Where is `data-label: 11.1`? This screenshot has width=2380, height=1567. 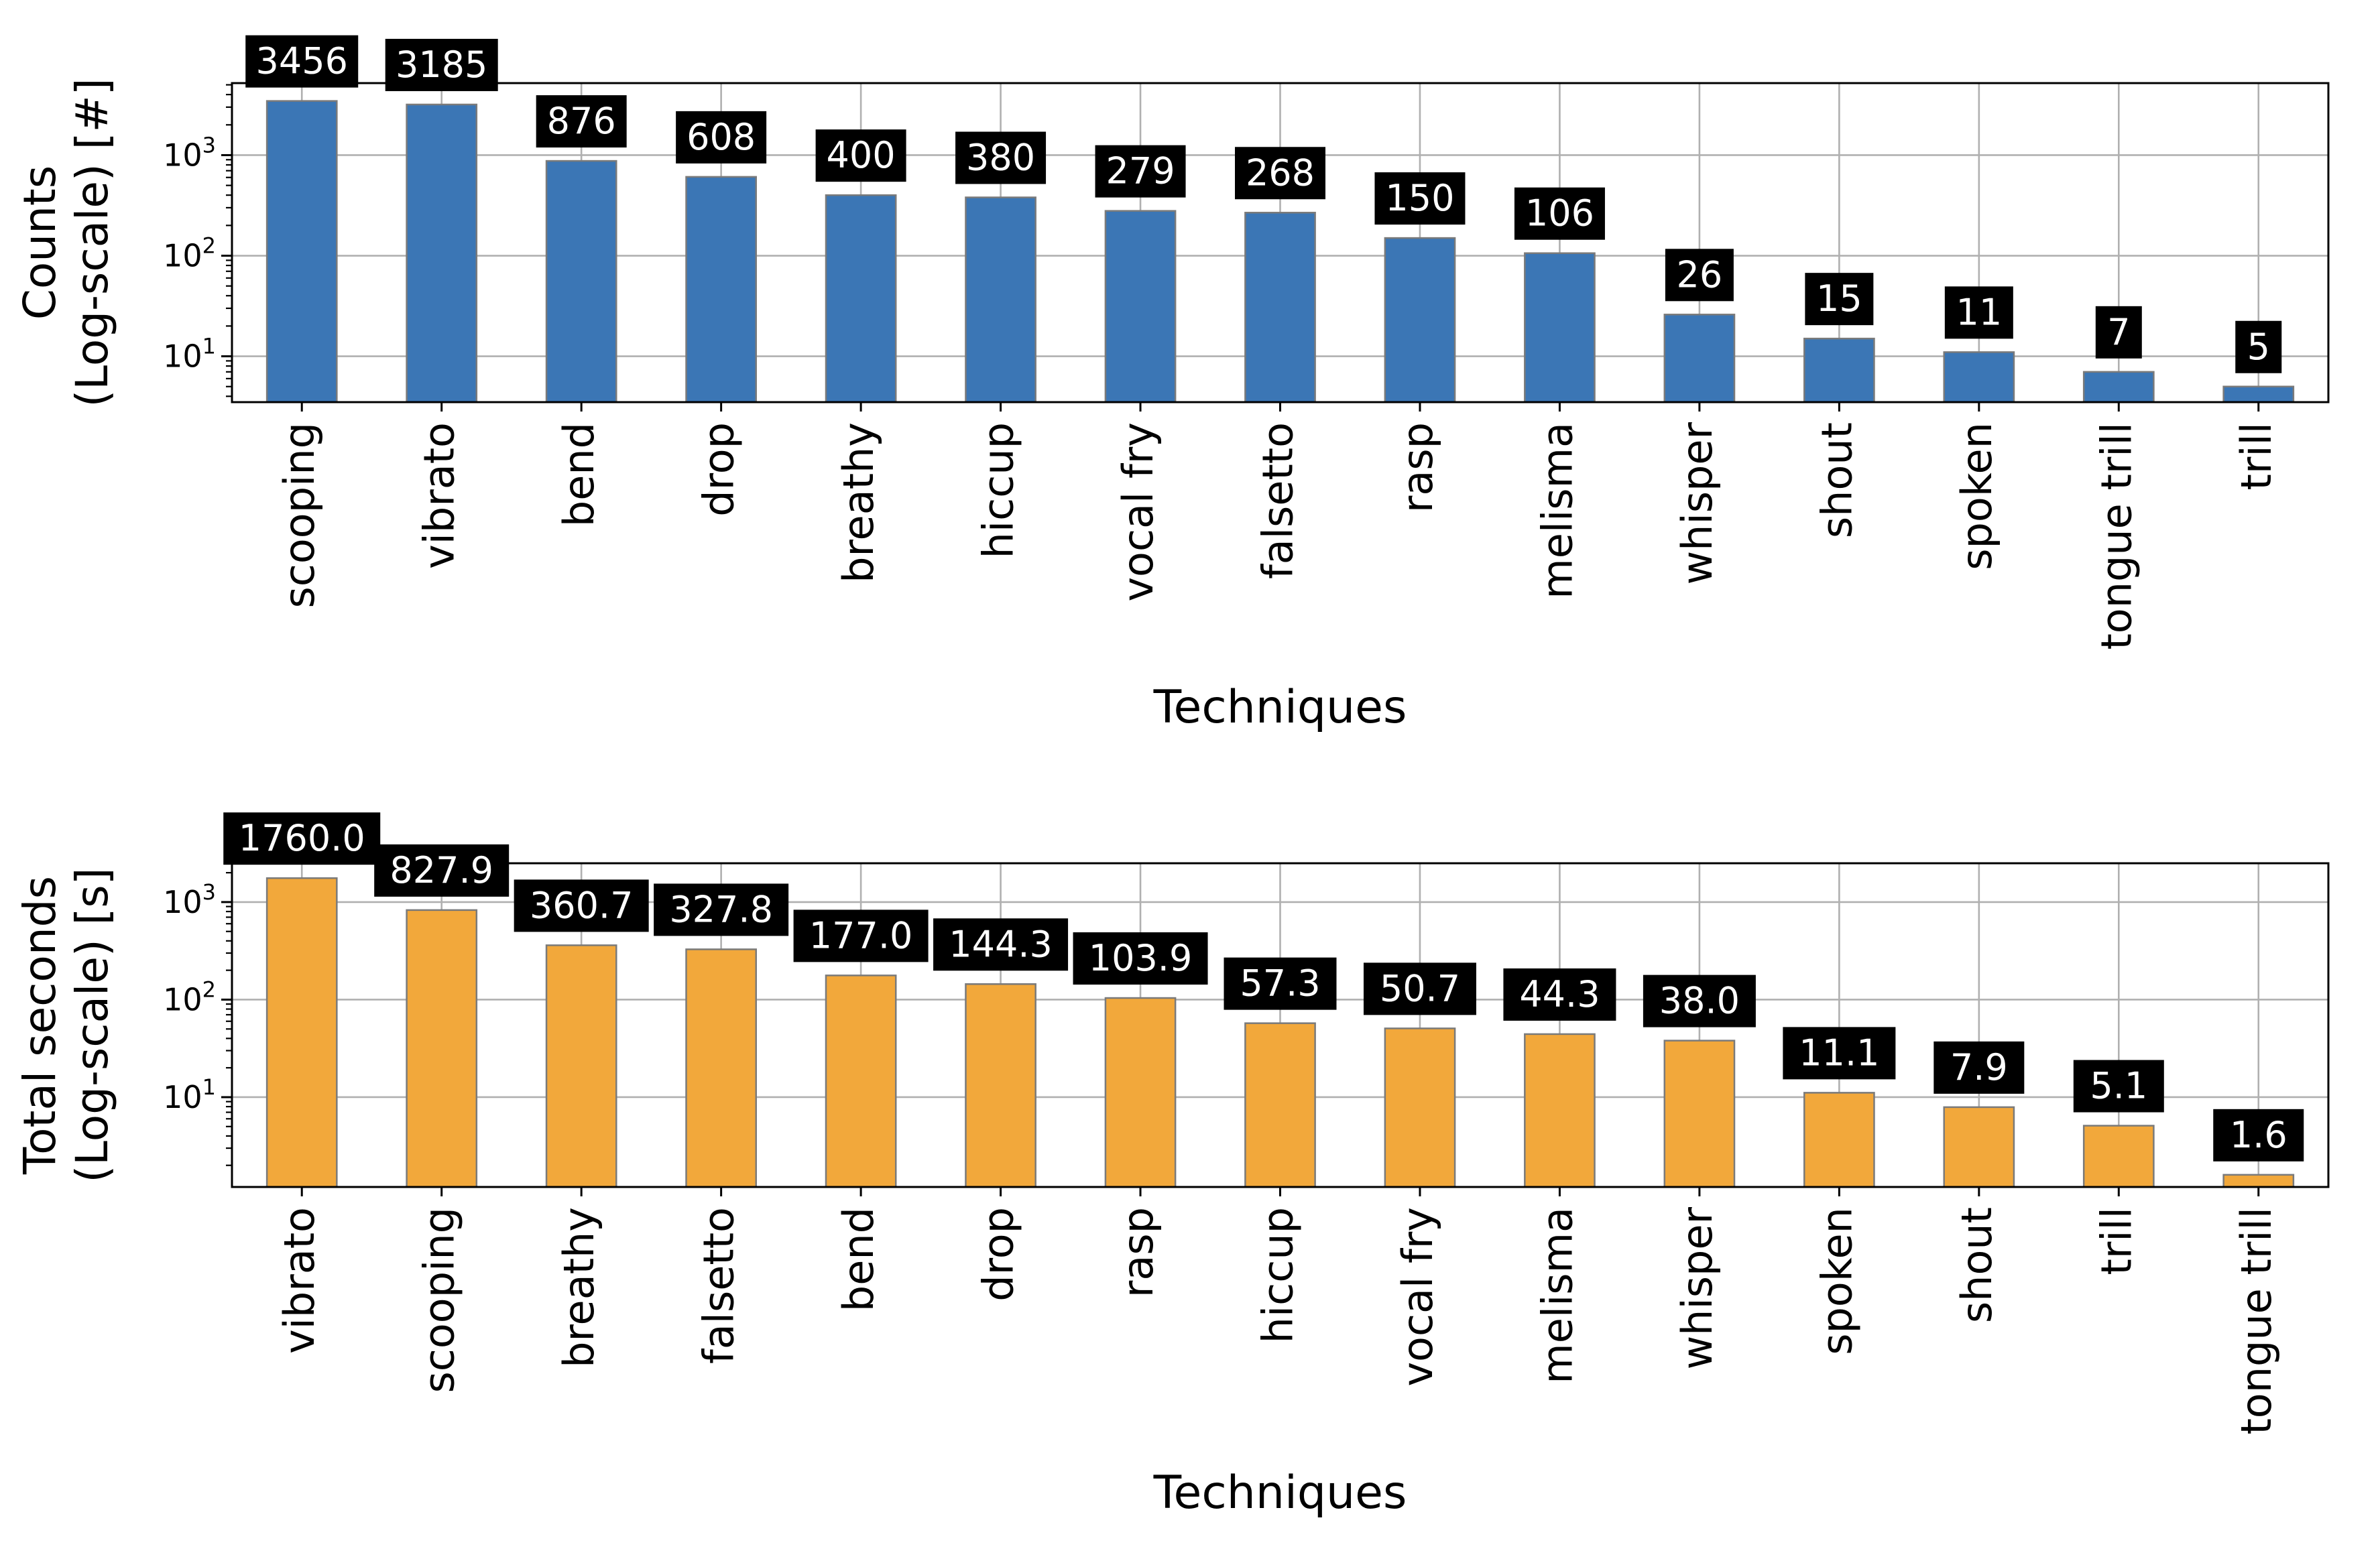
data-label: 11.1 is located at coordinates (1839, 1052).